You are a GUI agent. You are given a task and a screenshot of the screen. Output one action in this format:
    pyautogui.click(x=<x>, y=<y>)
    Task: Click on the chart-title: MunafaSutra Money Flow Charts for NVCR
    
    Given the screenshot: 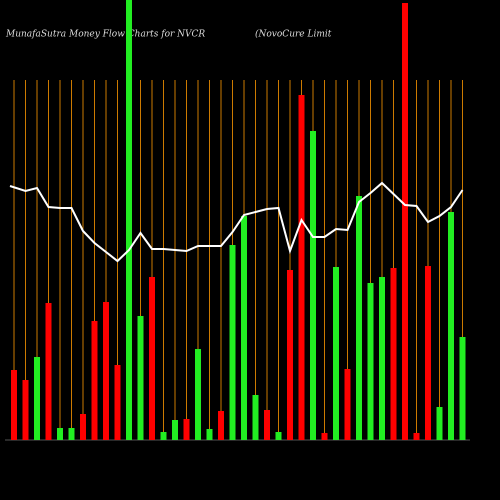 What is the action you would take?
    pyautogui.click(x=105, y=35)
    